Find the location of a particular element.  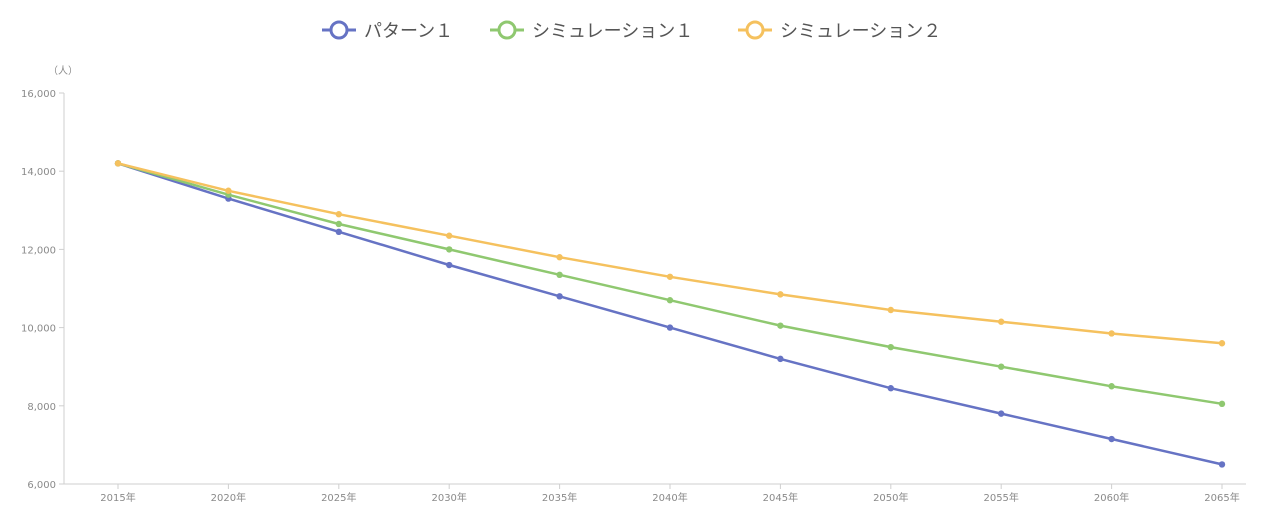

legend-label: パターン１ is located at coordinates (408, 31).